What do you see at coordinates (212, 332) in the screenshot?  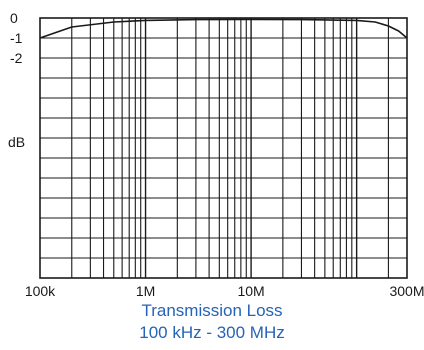 I see `chart-subtitle: 100 kHz - 300 MHz` at bounding box center [212, 332].